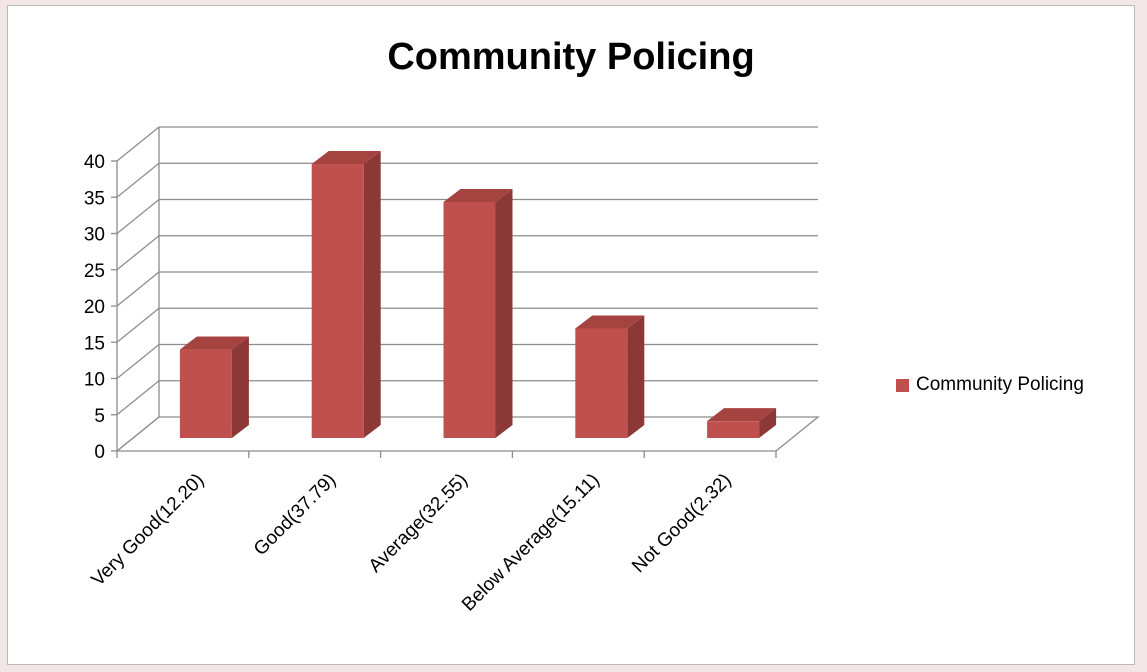 This screenshot has height=672, width=1147. I want to click on y-tick-label: 35, so click(94, 198).